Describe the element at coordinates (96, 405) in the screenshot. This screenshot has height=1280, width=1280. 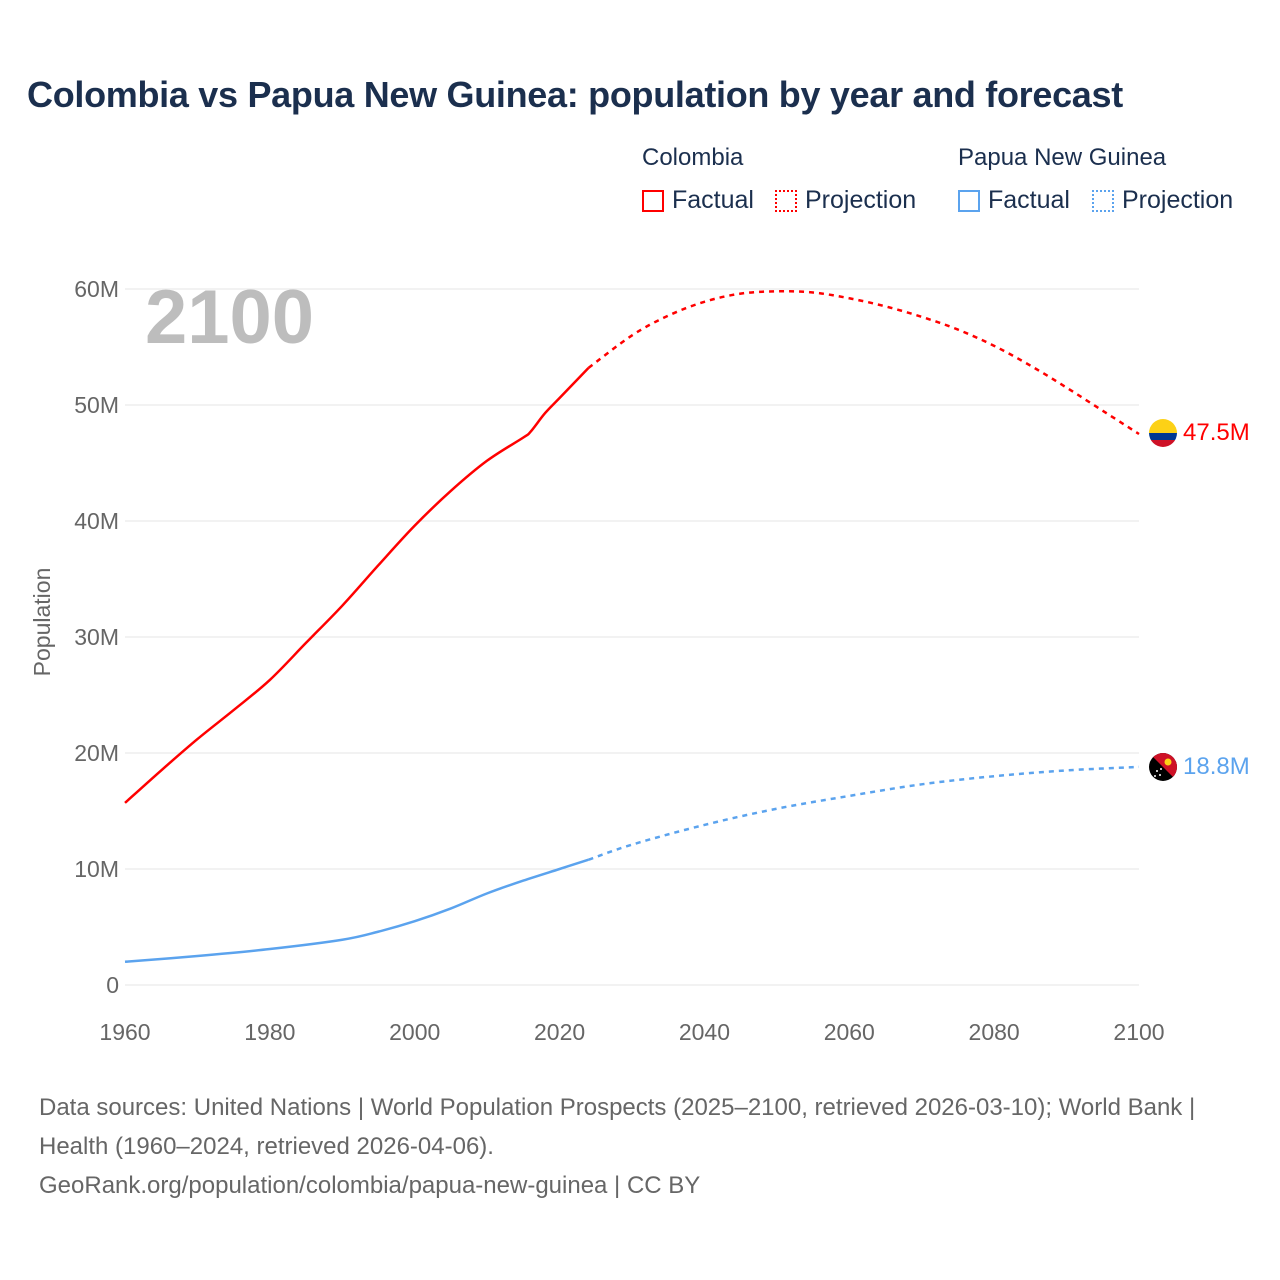
I see `y-tick-label: 50M` at that location.